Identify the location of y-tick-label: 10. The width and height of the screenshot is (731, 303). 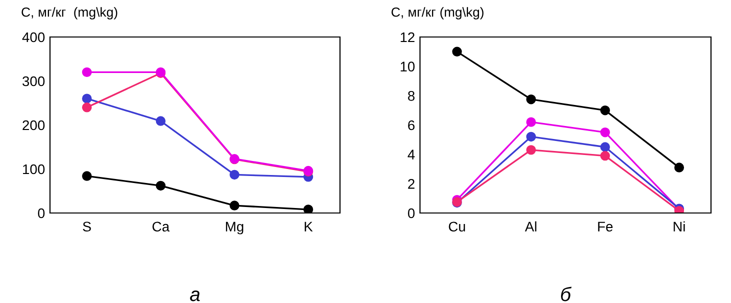
(407, 67).